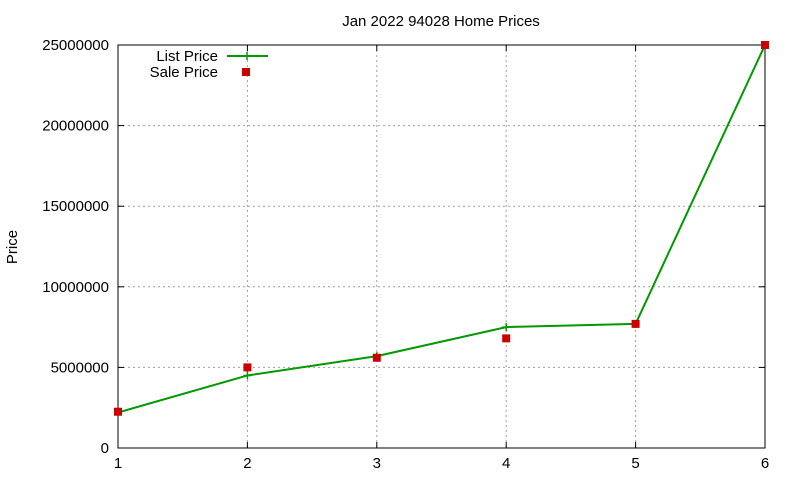  What do you see at coordinates (247, 56) in the screenshot?
I see `legend-marker-list-price` at bounding box center [247, 56].